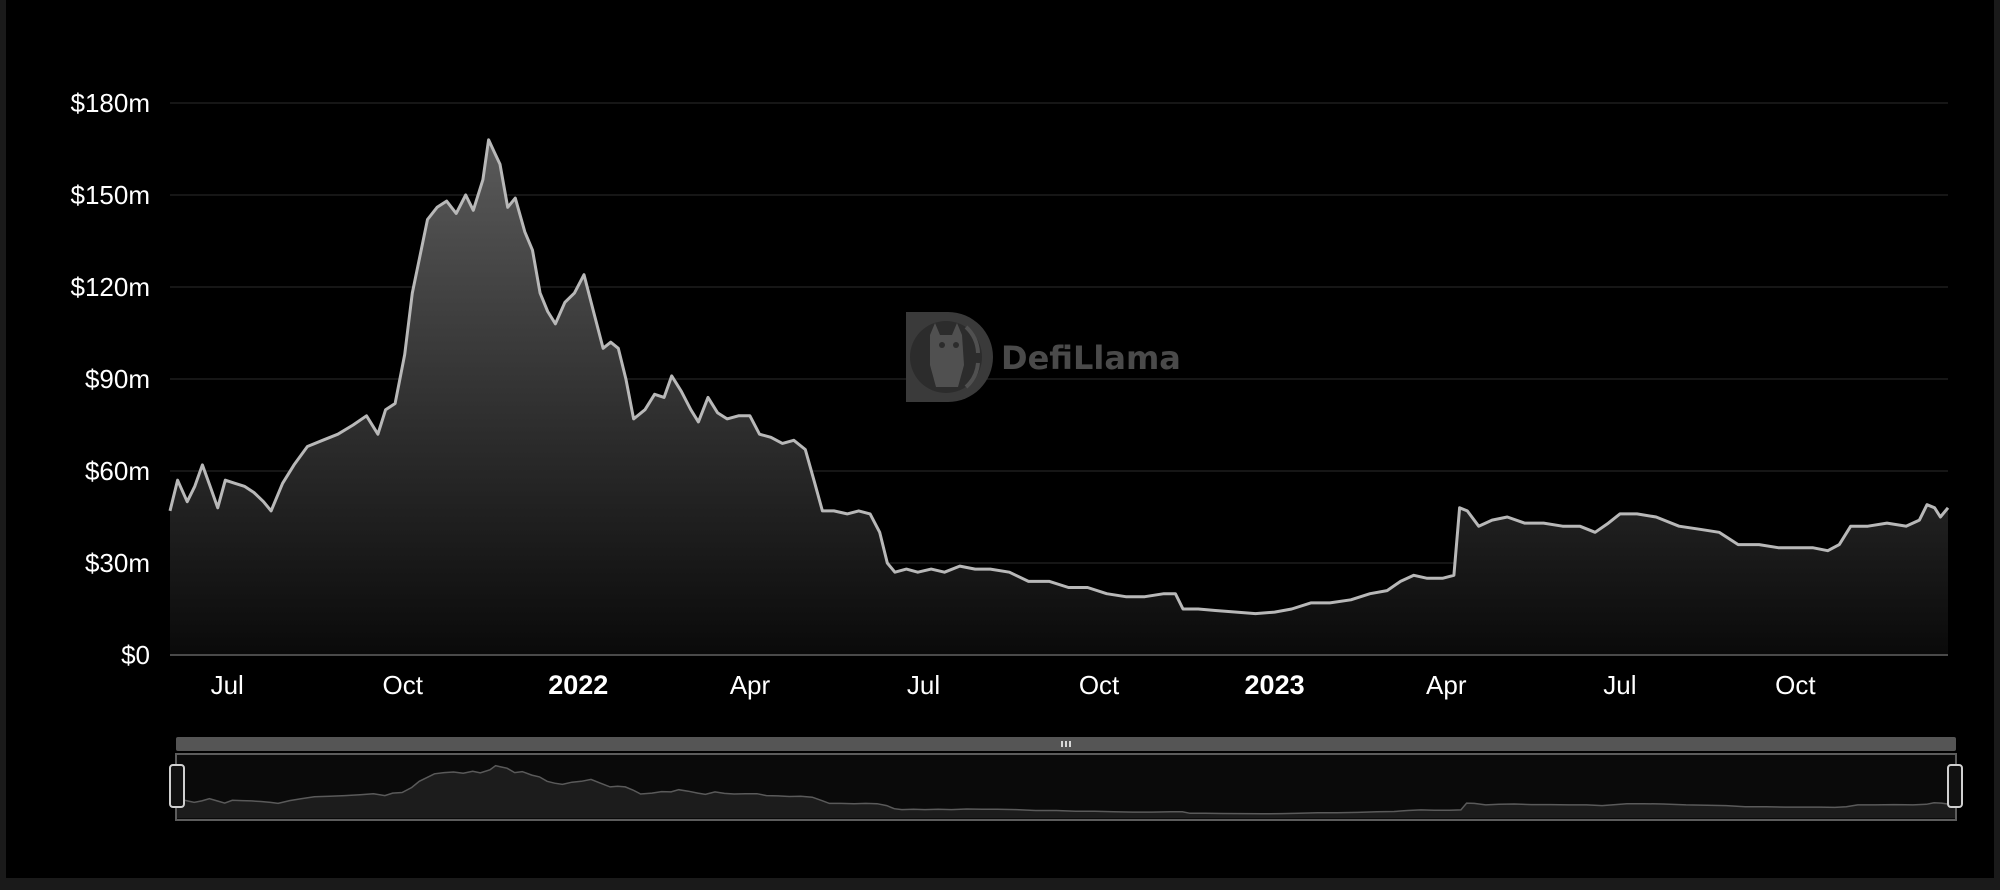 This screenshot has height=890, width=2000. I want to click on x-tick-label: 2022, so click(578, 685).